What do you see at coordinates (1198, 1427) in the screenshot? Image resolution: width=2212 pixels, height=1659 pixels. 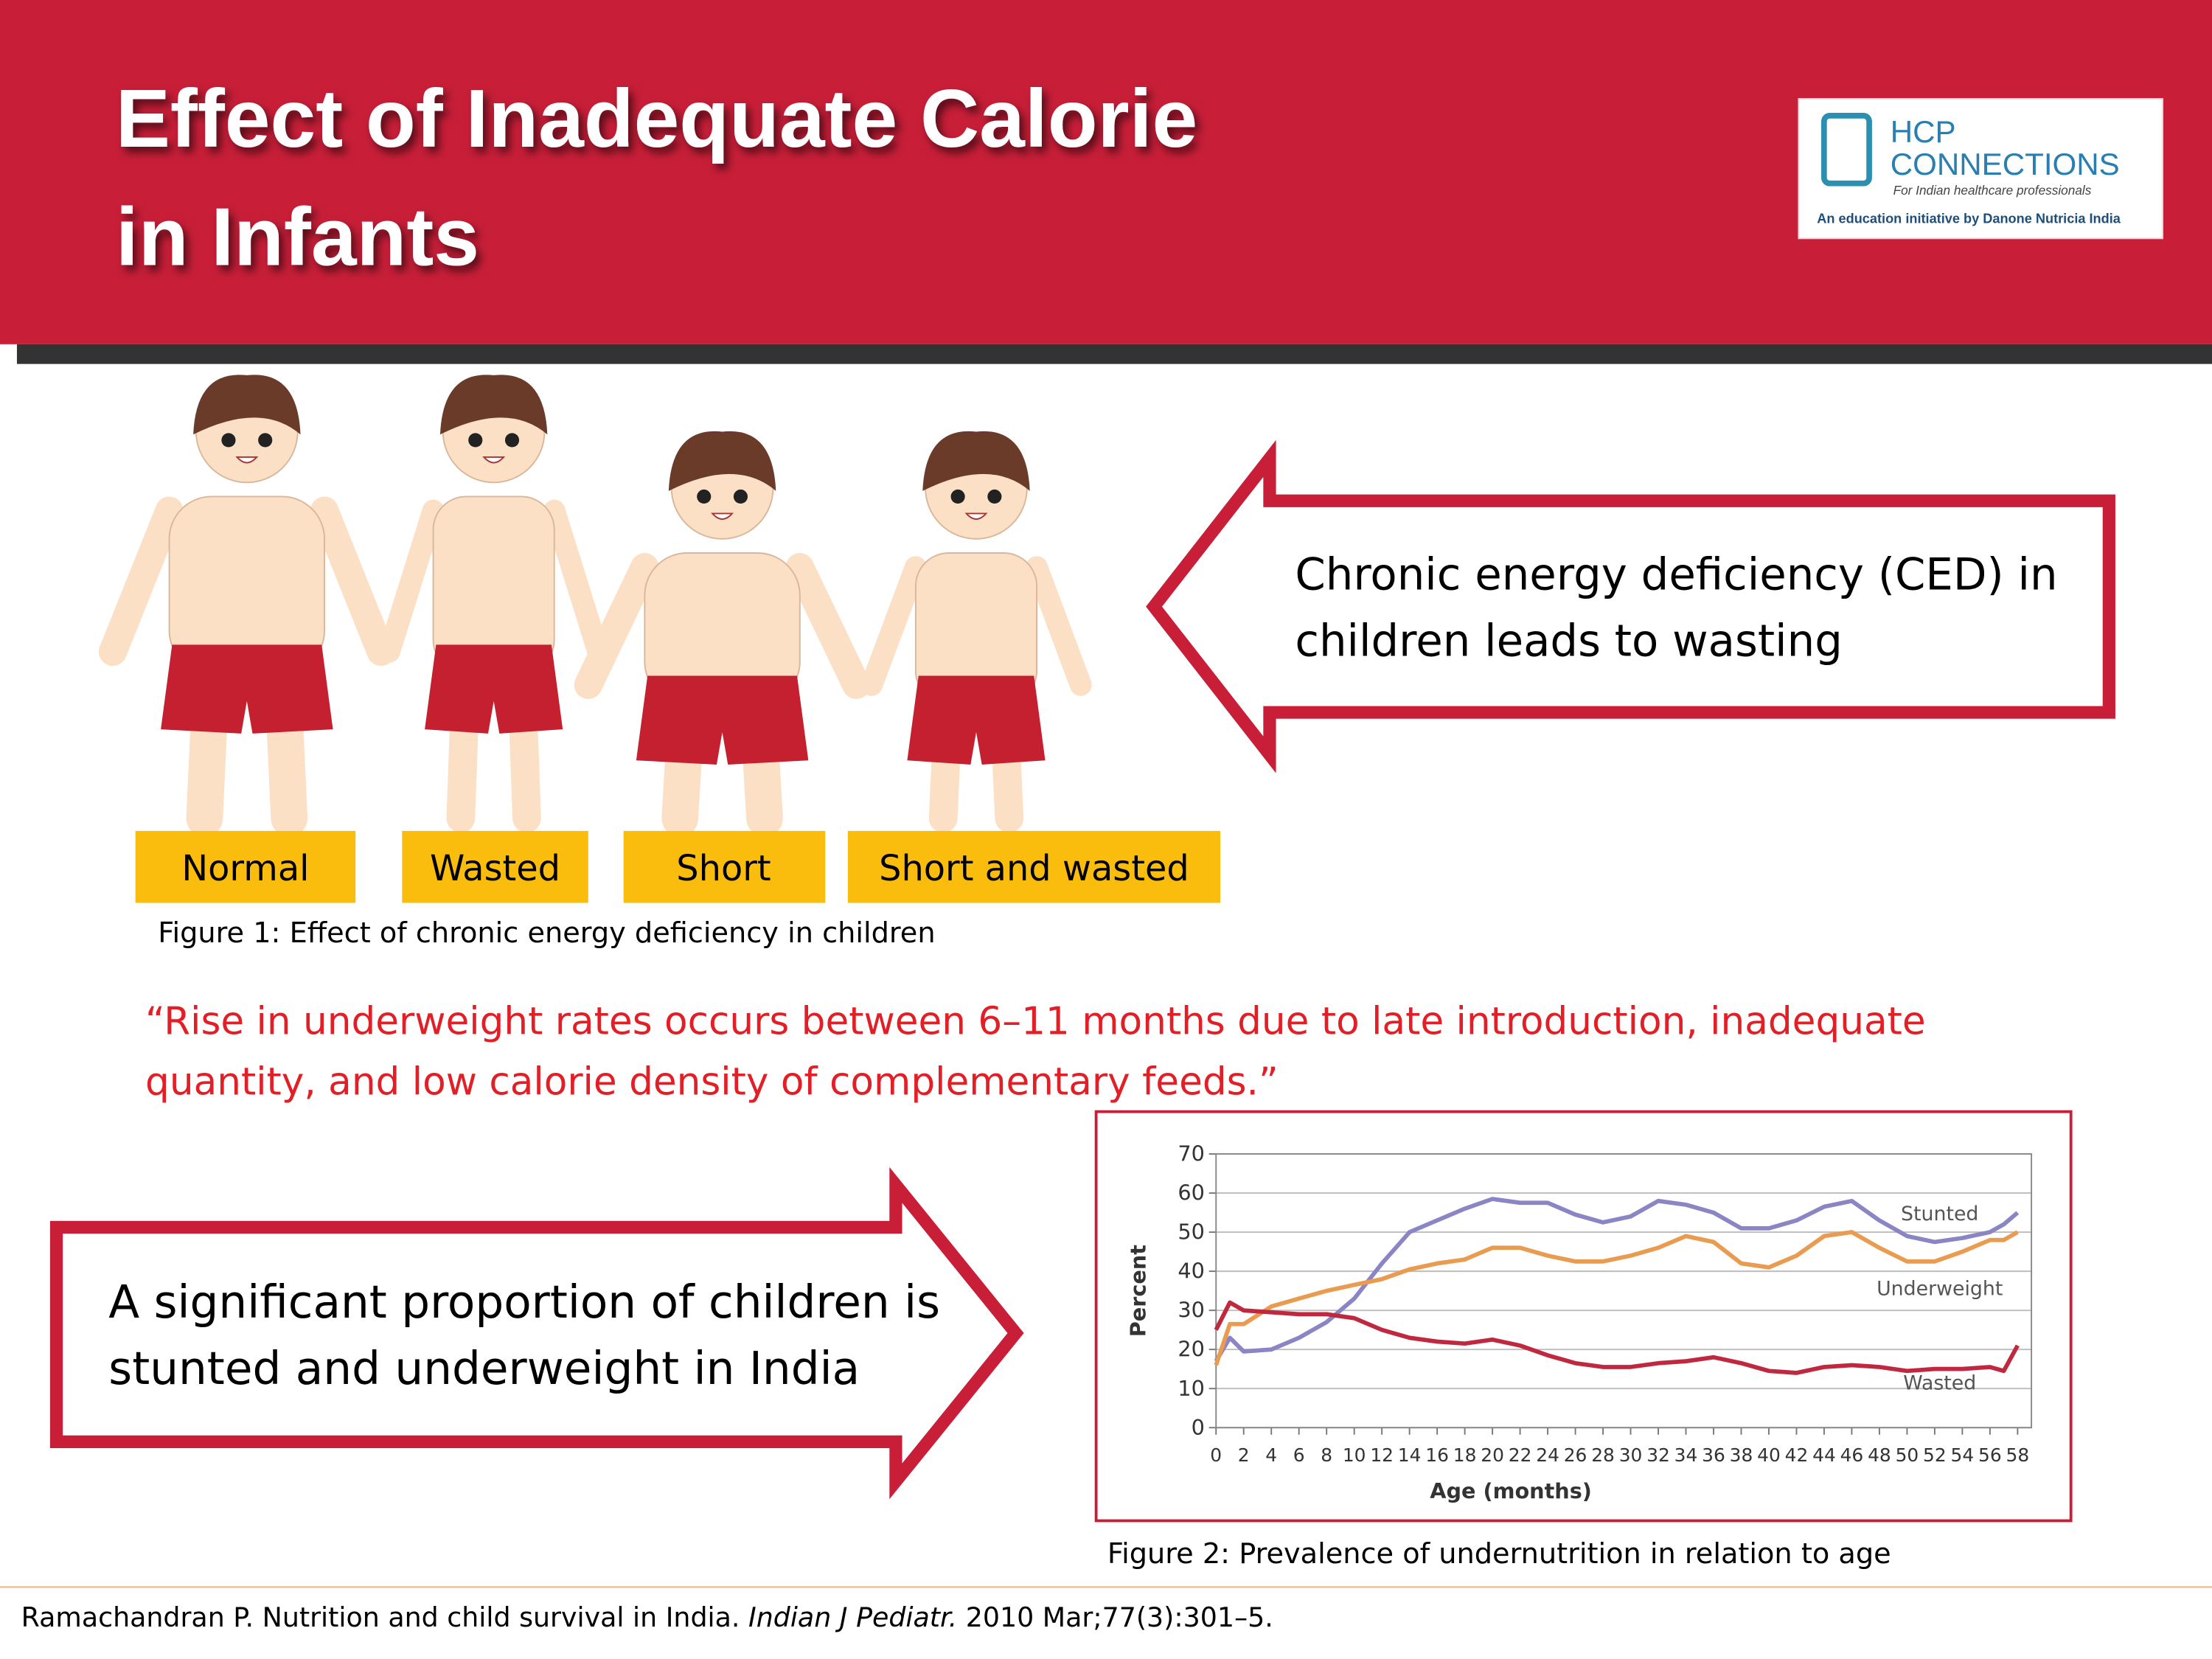 I see `y-tick-label: 0` at bounding box center [1198, 1427].